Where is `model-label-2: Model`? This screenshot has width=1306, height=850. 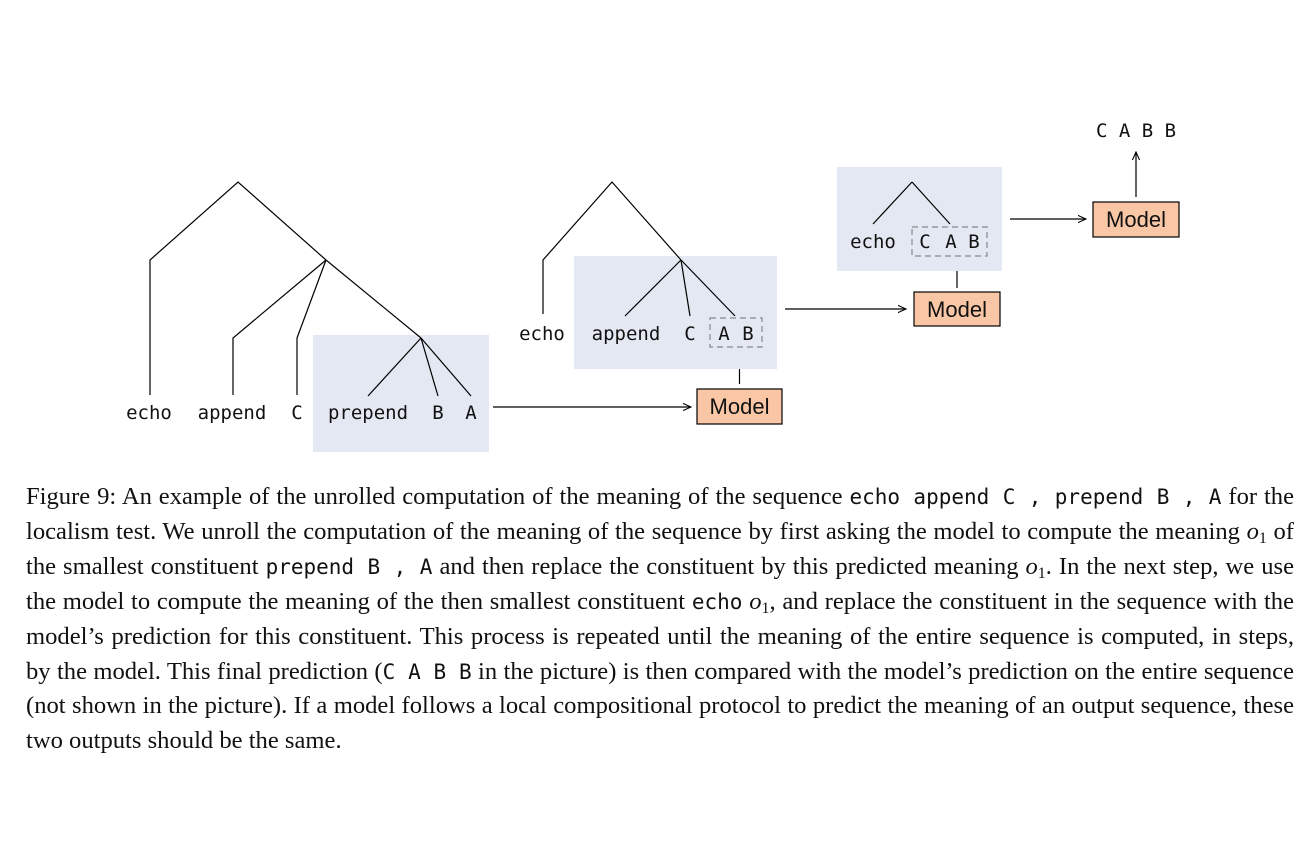 model-label-2: Model is located at coordinates (957, 309).